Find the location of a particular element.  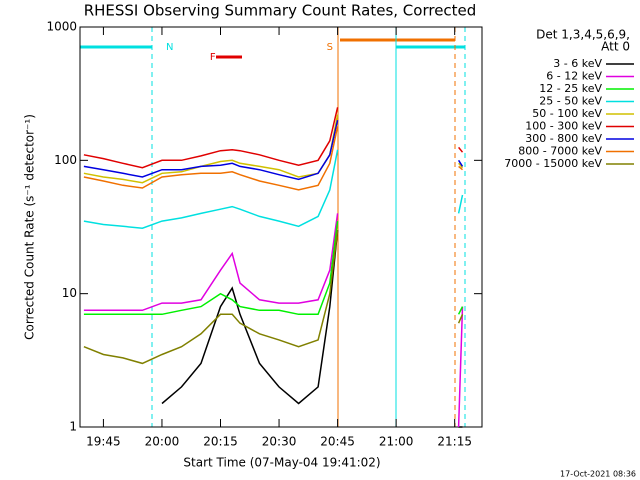

x-tick-label: 21:00 is located at coordinates (396, 442).